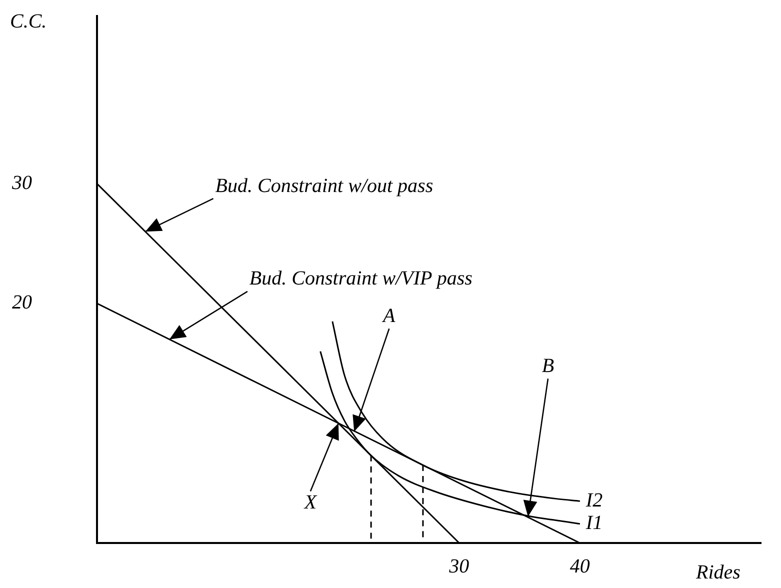 This screenshot has height=588, width=781. What do you see at coordinates (388, 315) in the screenshot?
I see `annotation: A` at bounding box center [388, 315].